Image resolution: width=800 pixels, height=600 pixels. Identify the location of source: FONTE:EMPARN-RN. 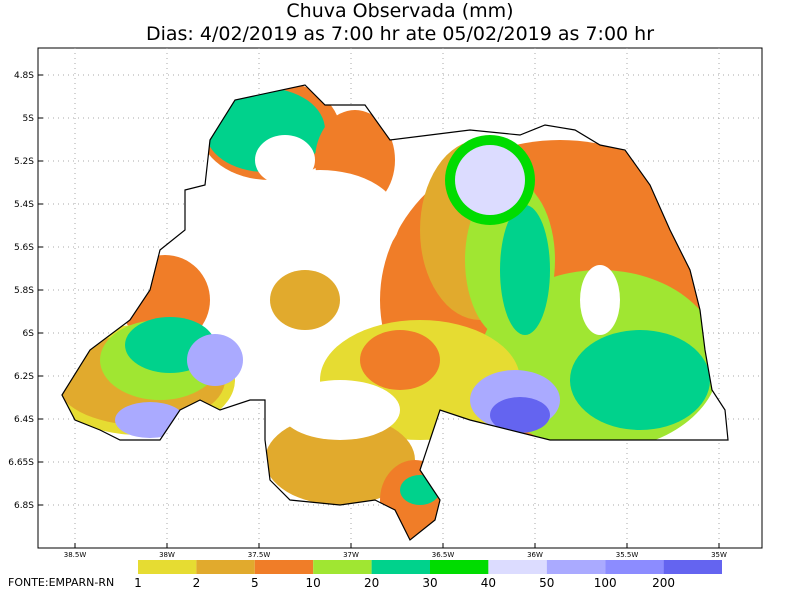
(61, 582).